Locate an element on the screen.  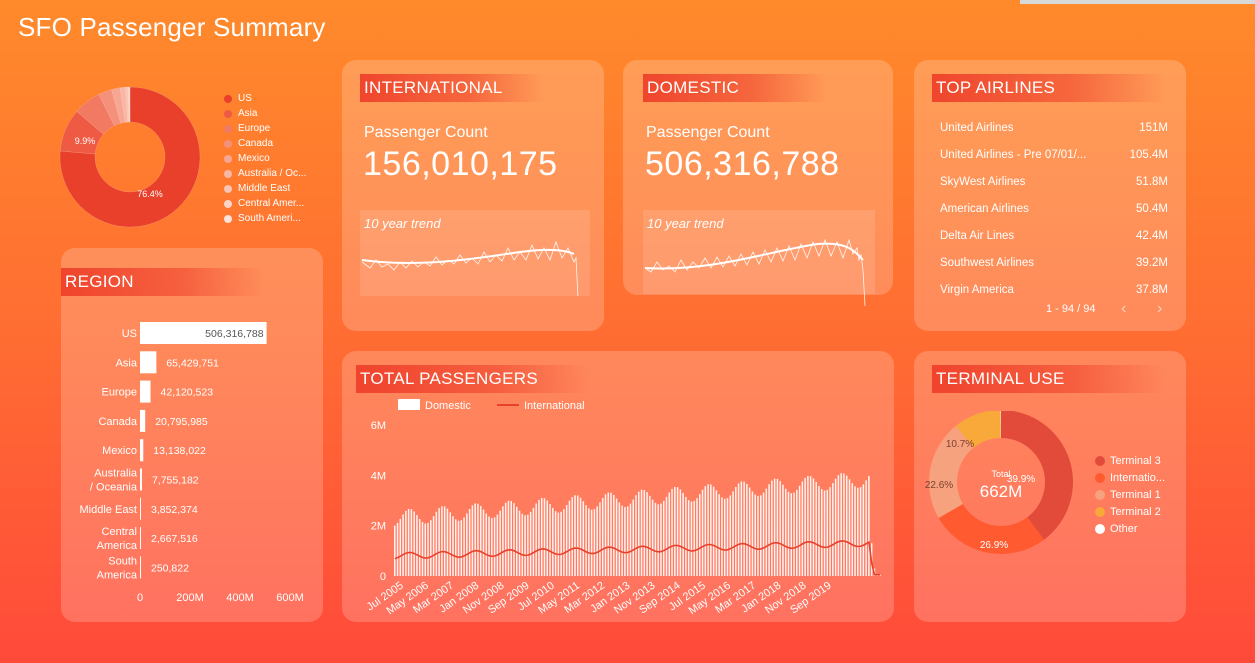
region-bar-value: 250,822 is located at coordinates (170, 568).